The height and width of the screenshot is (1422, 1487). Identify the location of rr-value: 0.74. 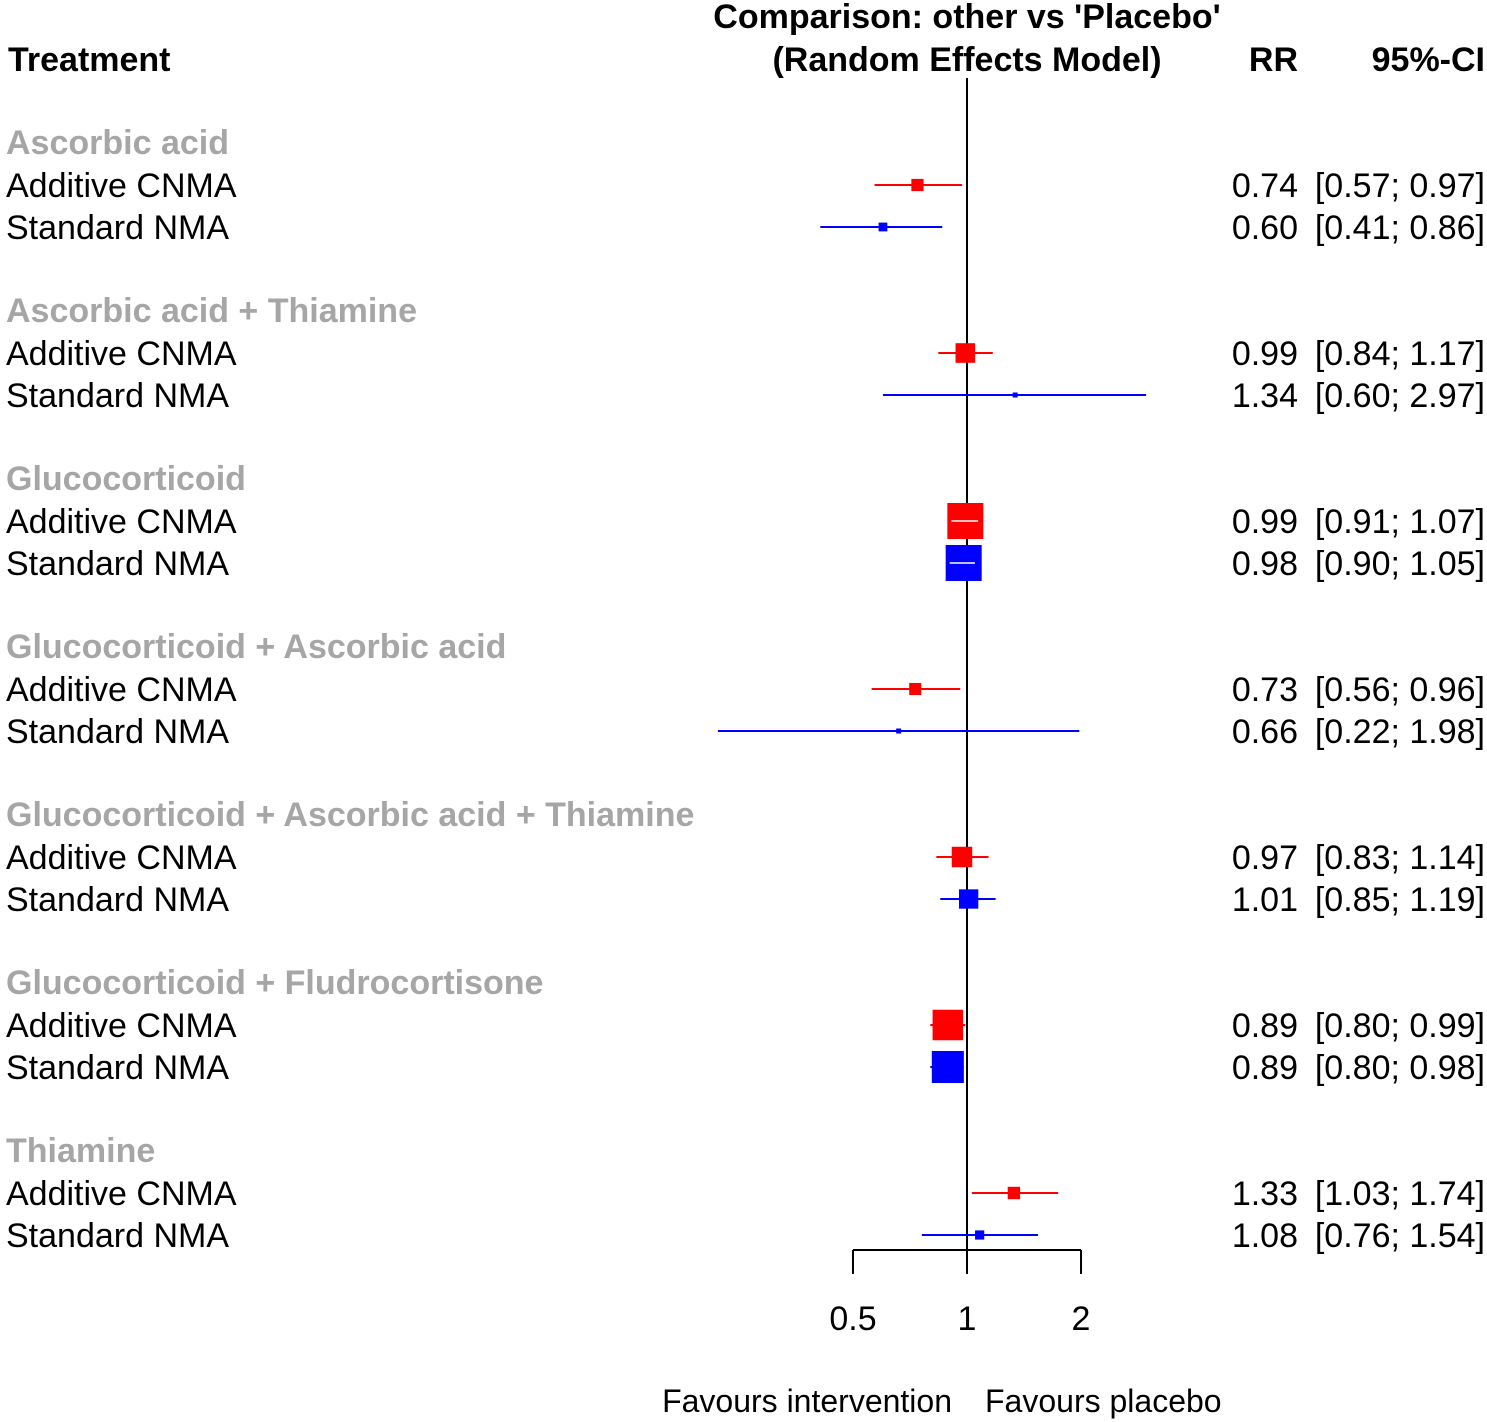
(1265, 186).